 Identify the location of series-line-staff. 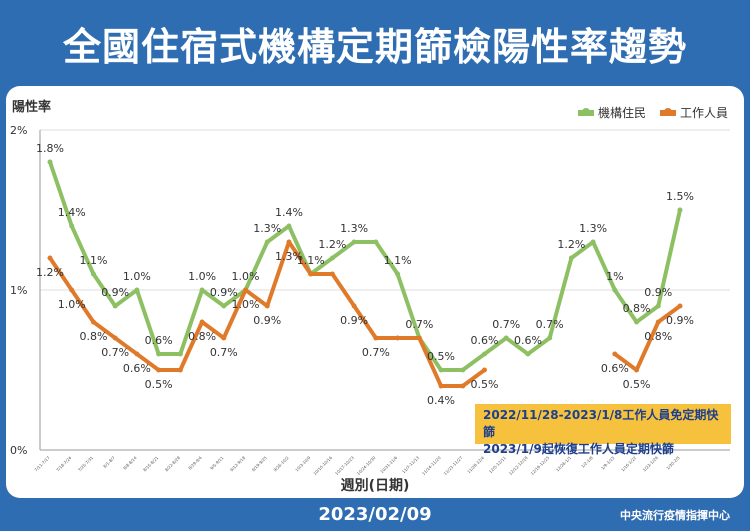
(647, 338).